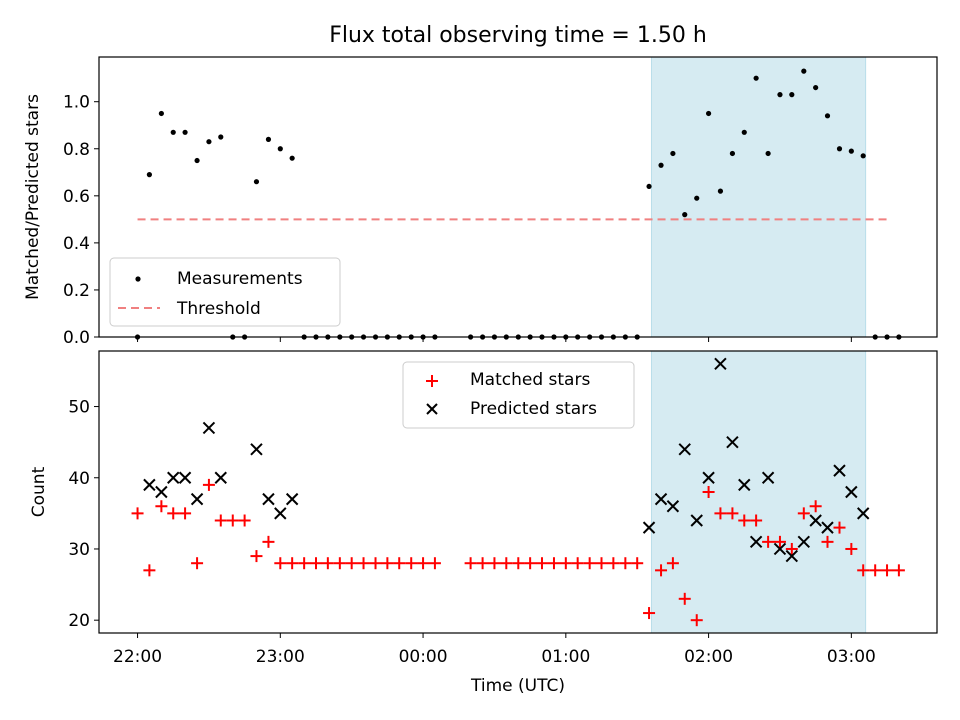 The height and width of the screenshot is (720, 960). Describe the element at coordinates (518, 35) in the screenshot. I see `chart-title: Flux total observing time = 1.50 h` at that location.